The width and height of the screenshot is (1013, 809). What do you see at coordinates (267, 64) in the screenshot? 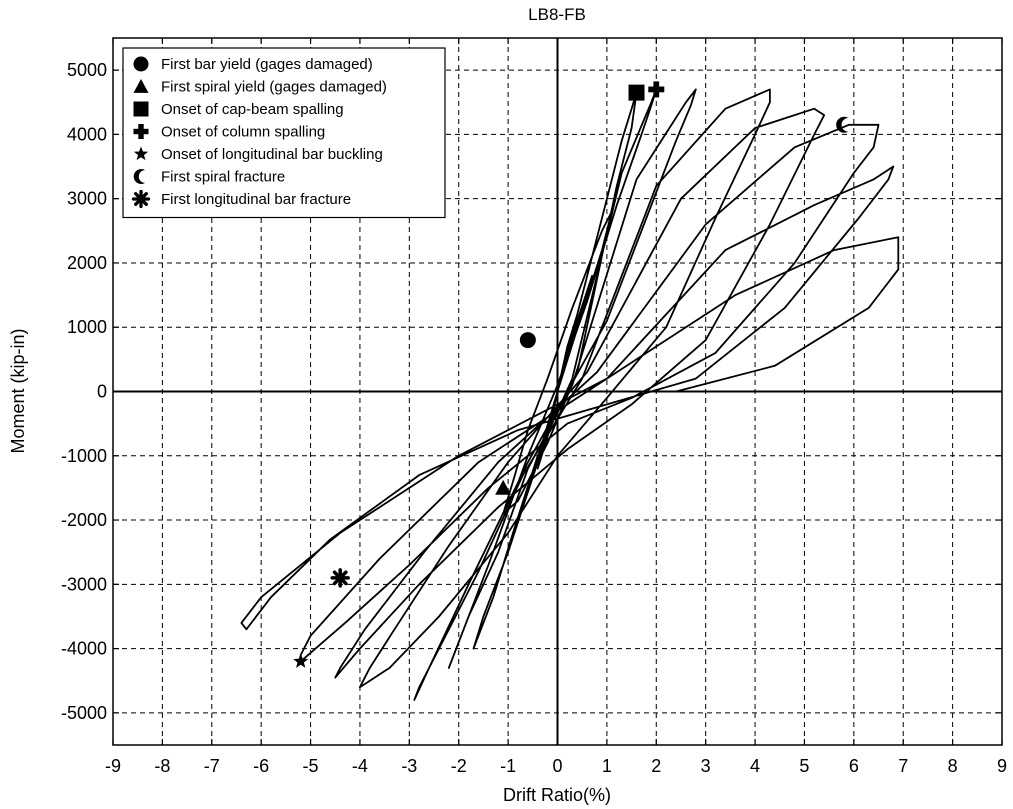
I see `legend-label: First bar yield (gages damaged)` at bounding box center [267, 64].